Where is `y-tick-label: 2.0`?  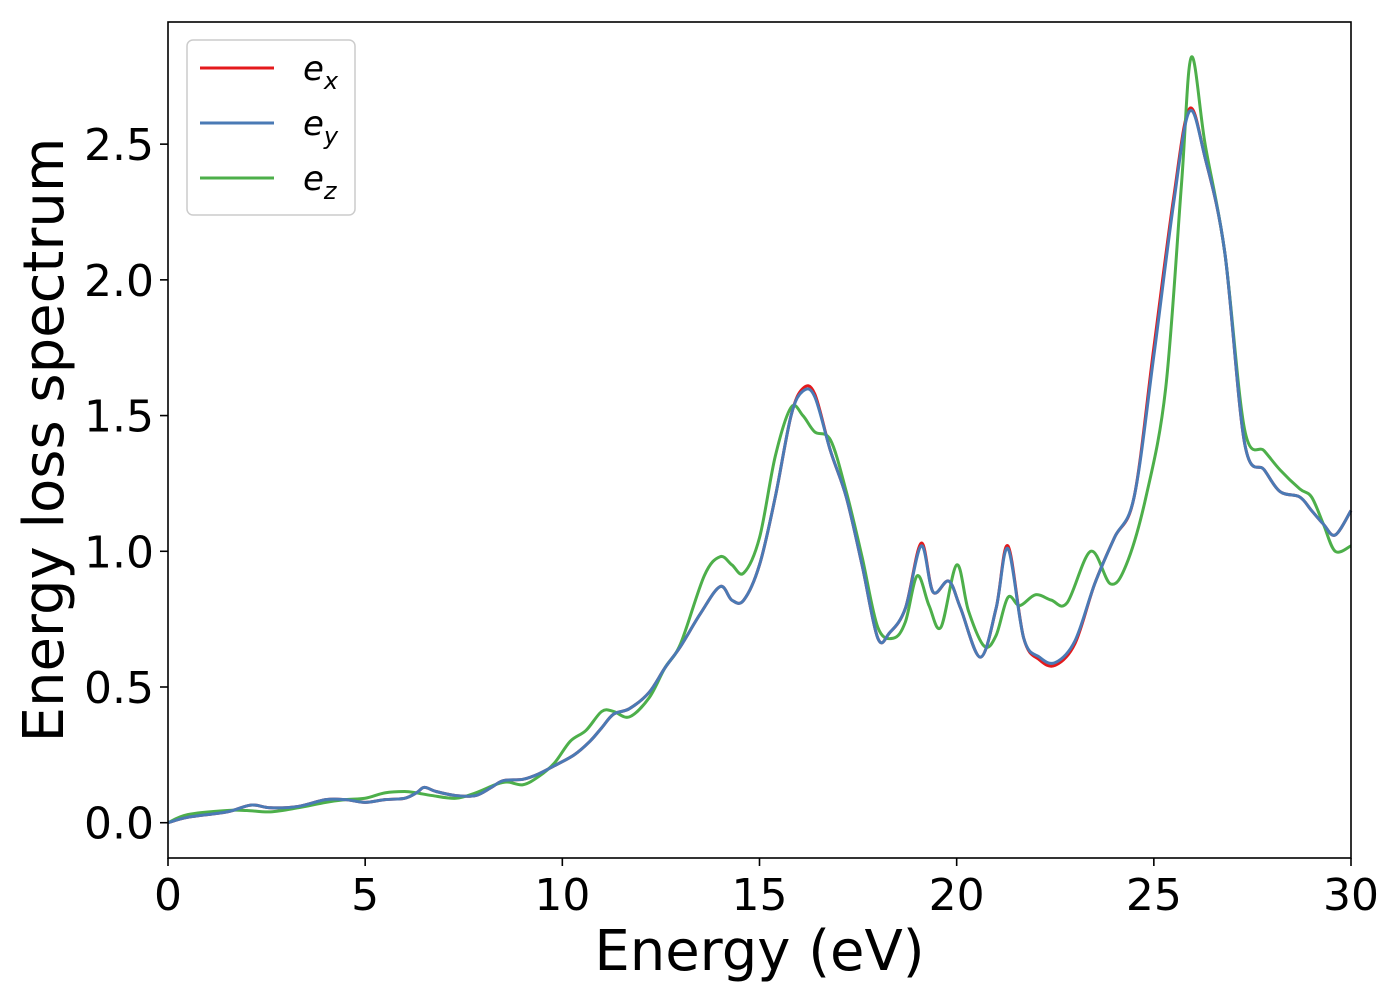
y-tick-label: 2.0 is located at coordinates (119, 281).